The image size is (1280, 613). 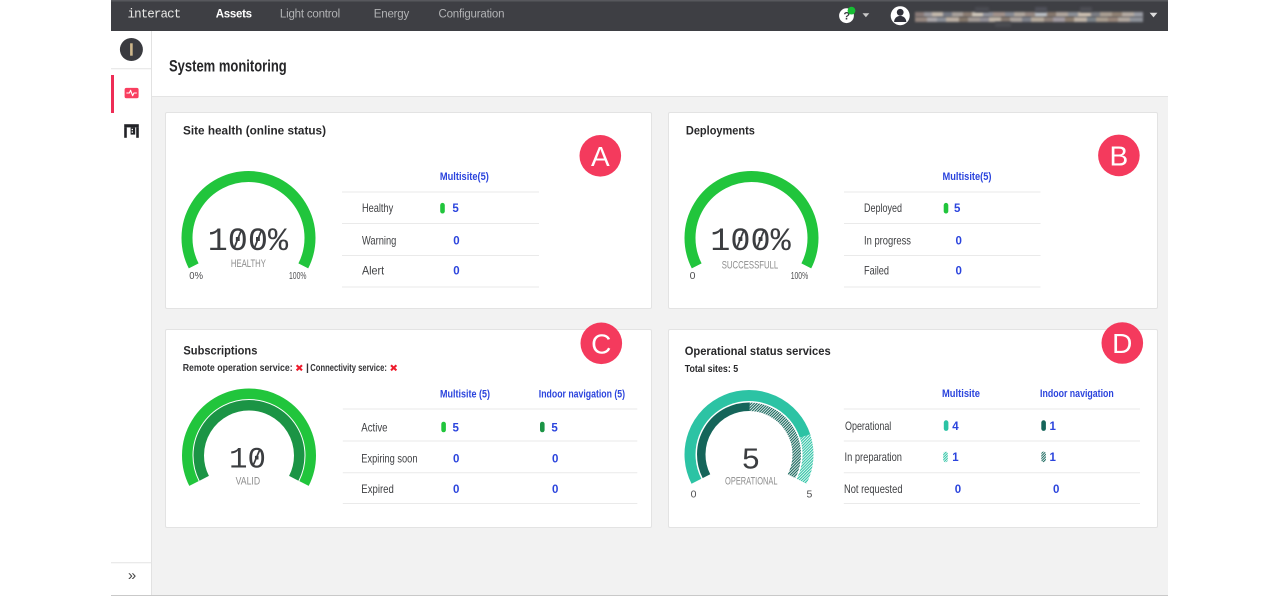 What do you see at coordinates (876, 271) in the screenshot?
I see `svg-text: Failed` at bounding box center [876, 271].